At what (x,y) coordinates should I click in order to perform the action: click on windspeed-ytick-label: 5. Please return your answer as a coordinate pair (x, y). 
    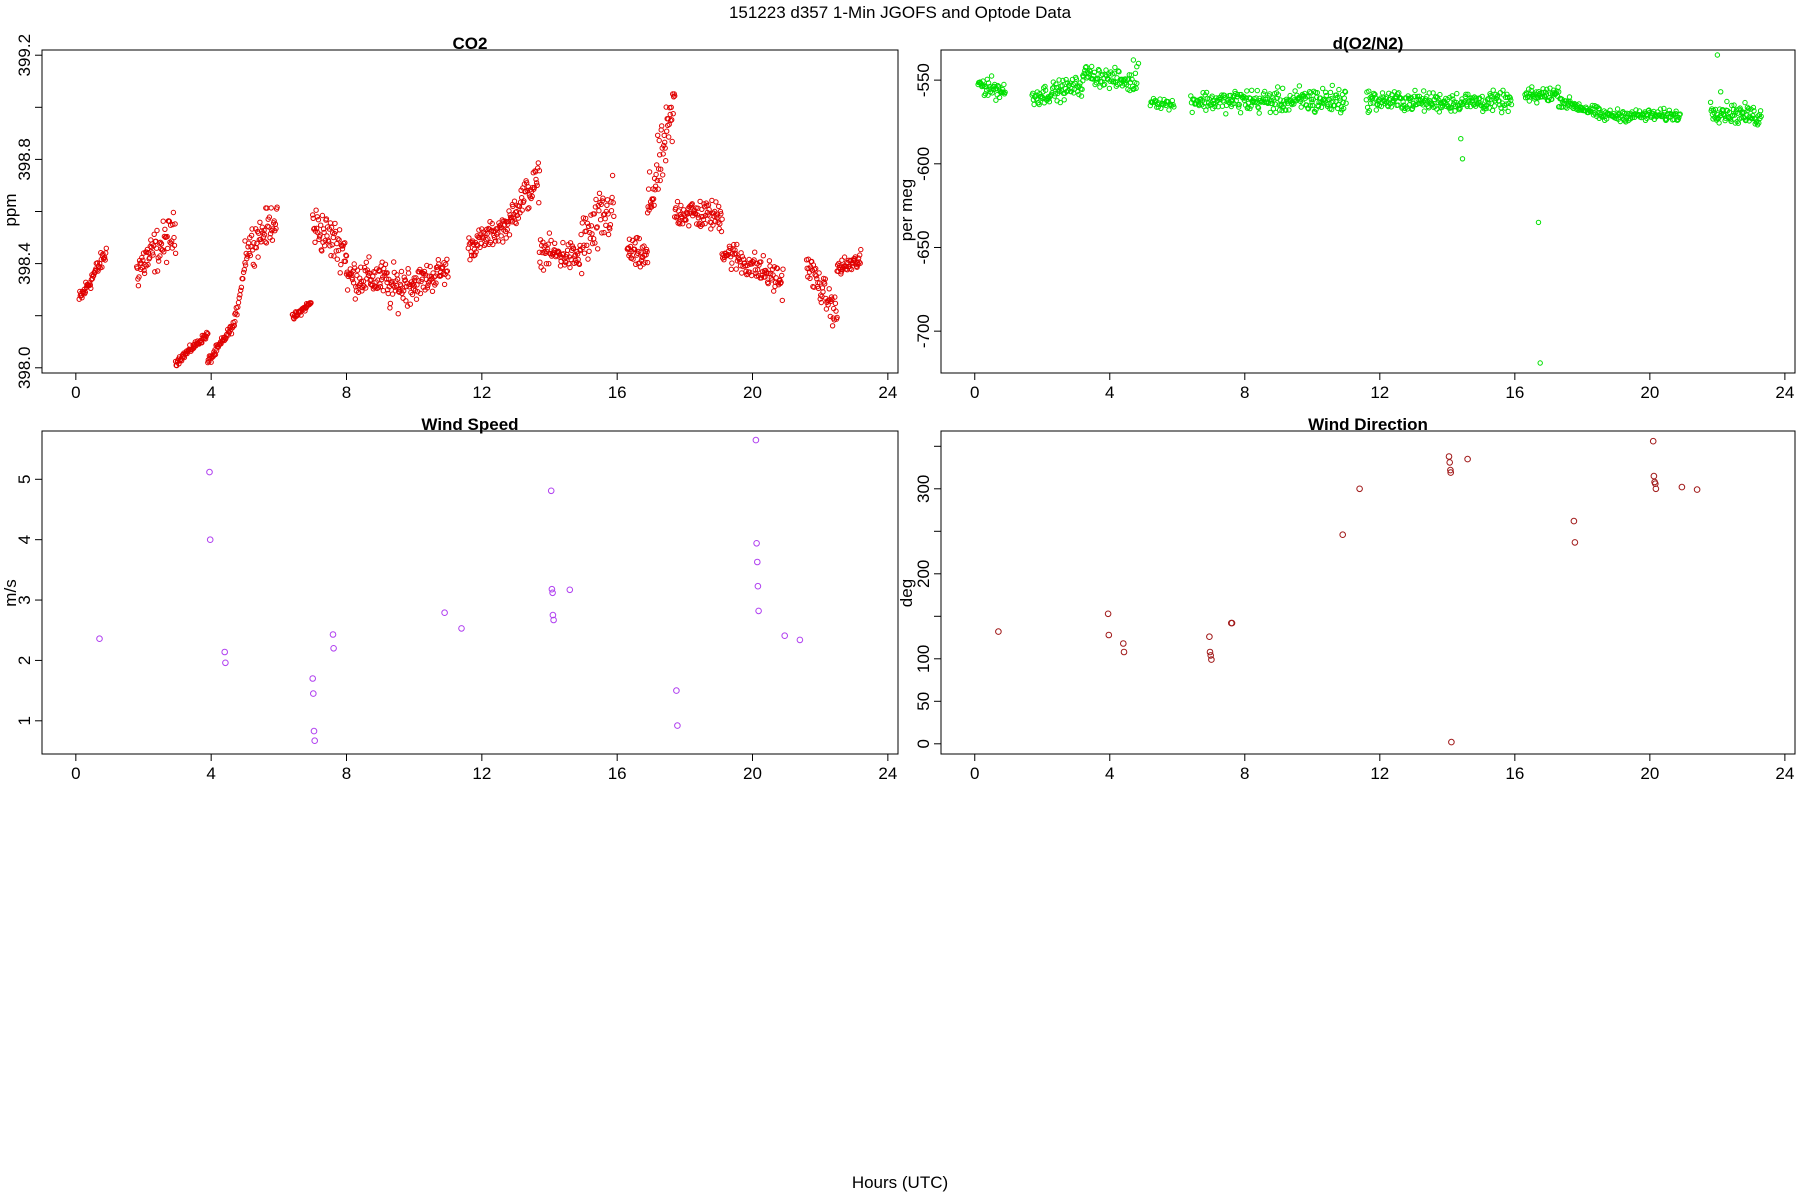
    Looking at the image, I should click on (24, 479).